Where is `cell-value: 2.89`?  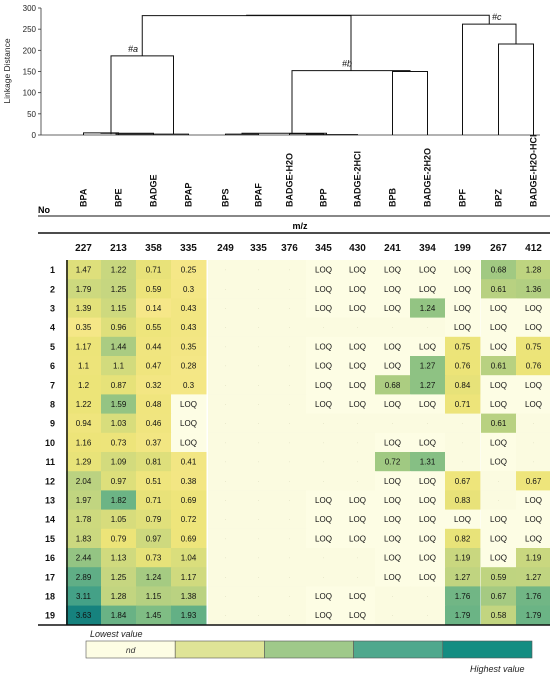
cell-value: 2.89 is located at coordinates (84, 577).